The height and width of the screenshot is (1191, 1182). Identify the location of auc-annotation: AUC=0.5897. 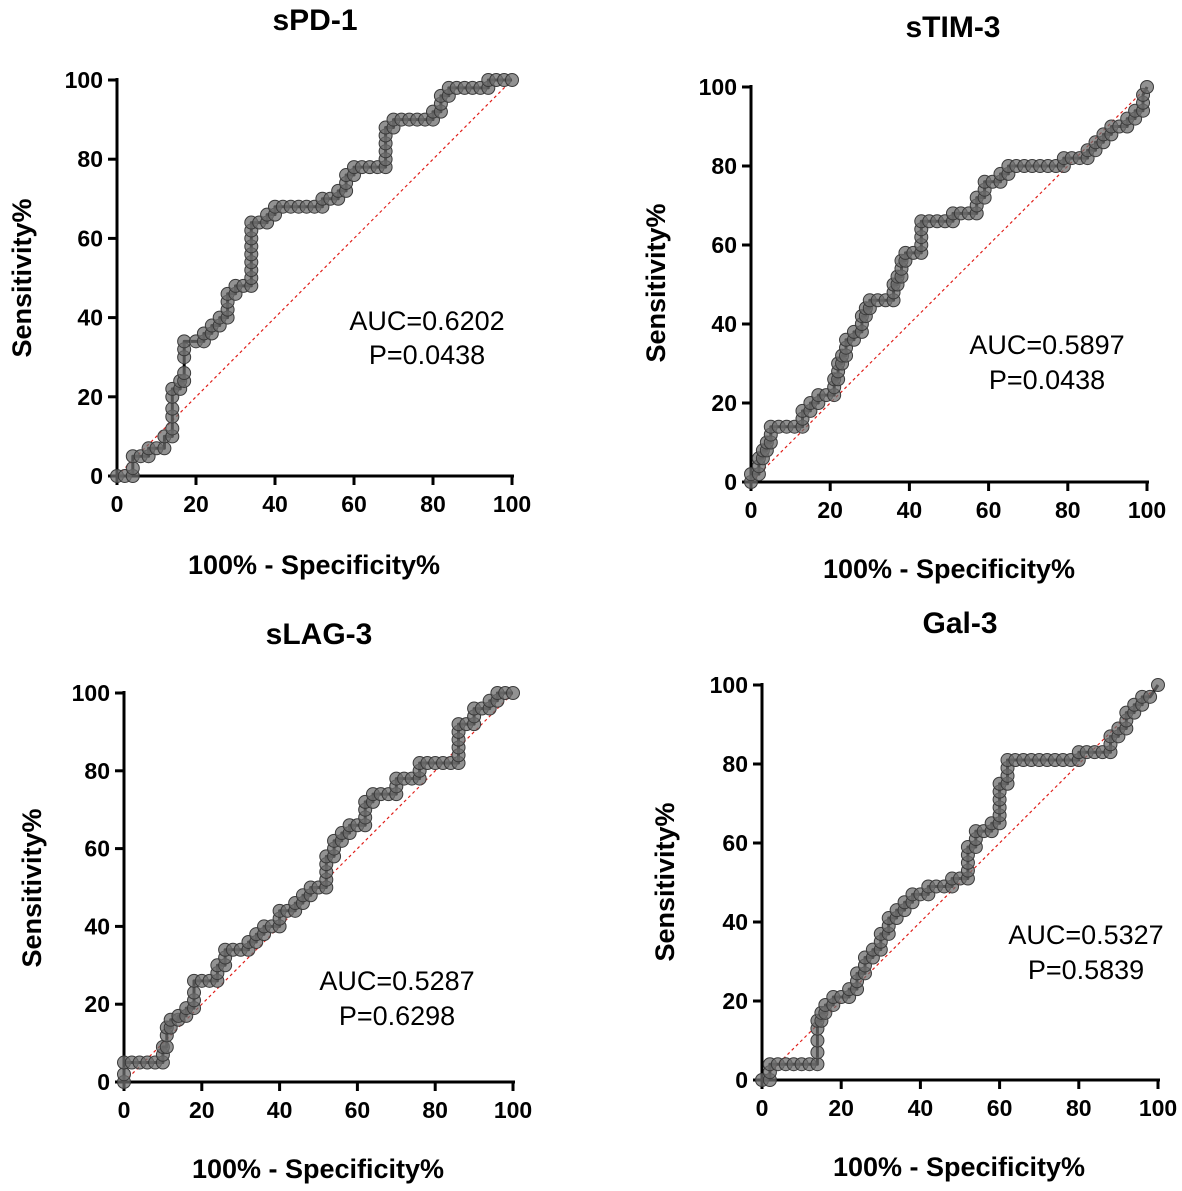
(1046, 345).